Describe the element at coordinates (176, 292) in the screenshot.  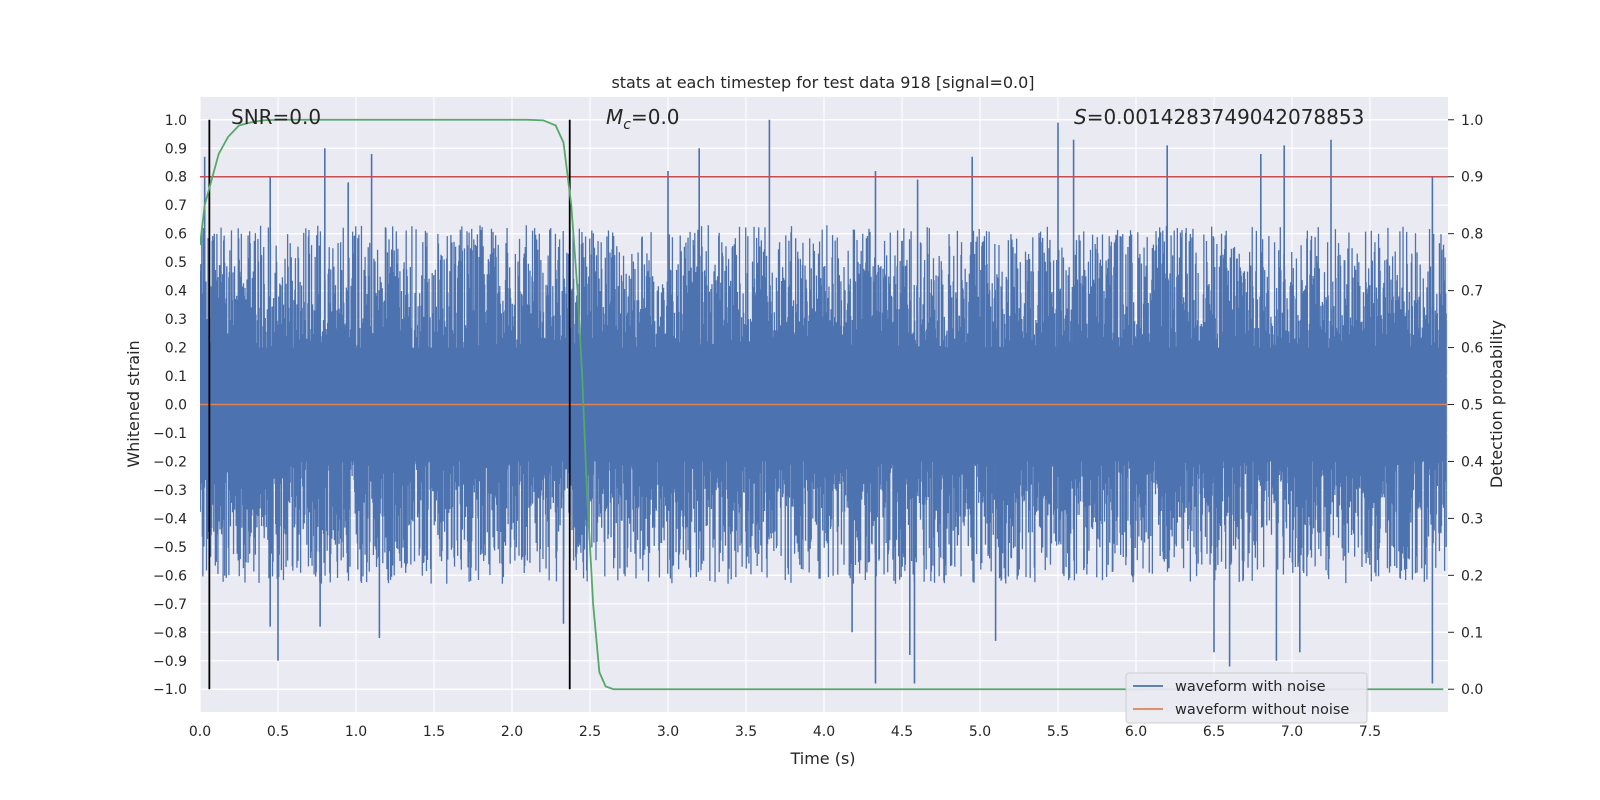
I see `y-tick-label-left: 0.4` at that location.